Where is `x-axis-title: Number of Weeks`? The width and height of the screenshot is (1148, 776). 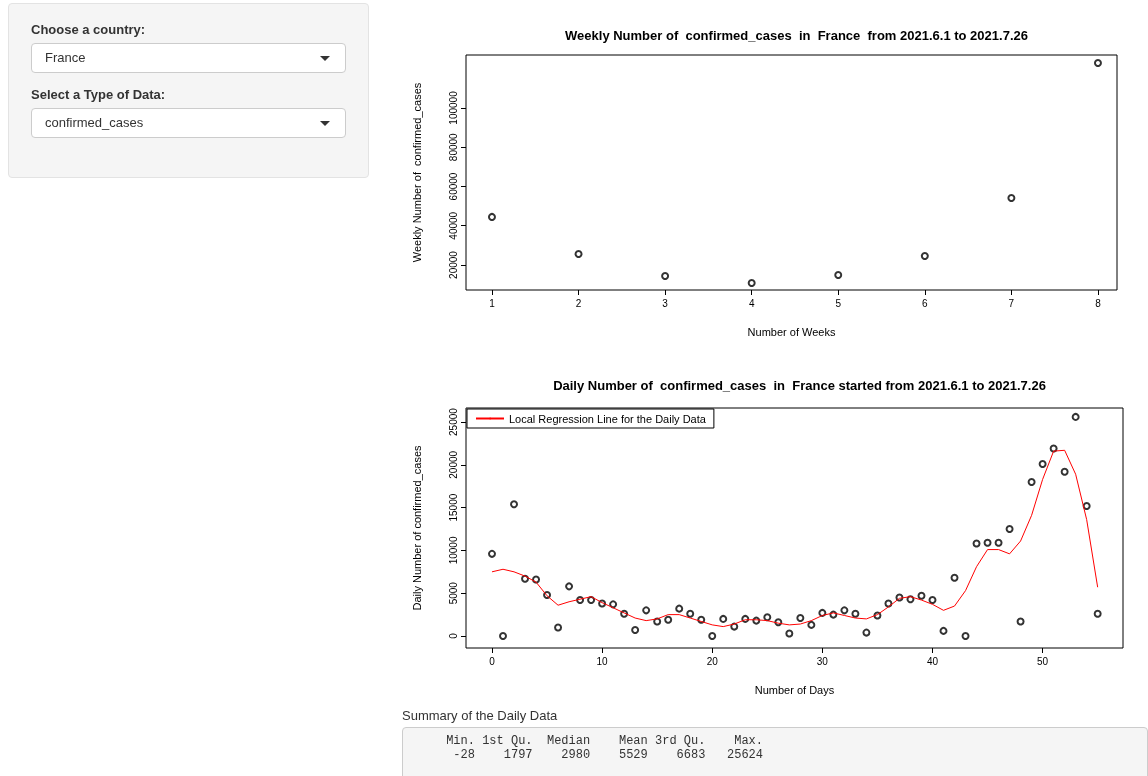 x-axis-title: Number of Weeks is located at coordinates (791, 331).